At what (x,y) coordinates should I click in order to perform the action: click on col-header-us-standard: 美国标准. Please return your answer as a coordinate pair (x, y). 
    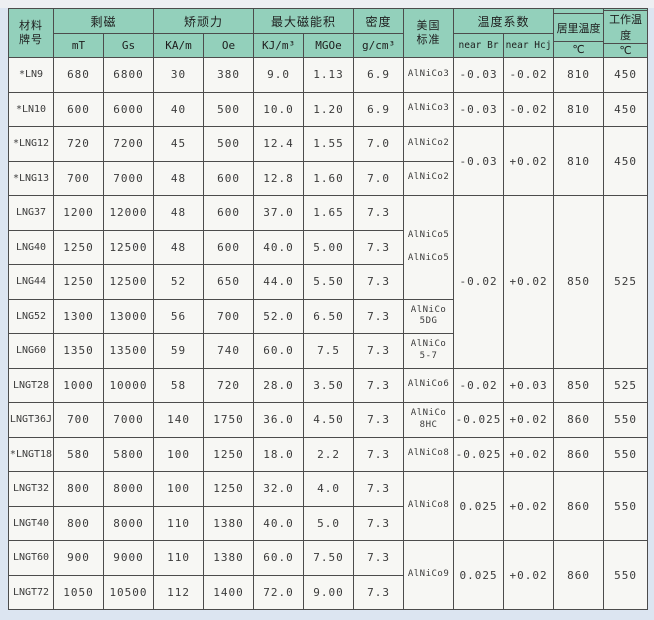
    Looking at the image, I should click on (429, 33).